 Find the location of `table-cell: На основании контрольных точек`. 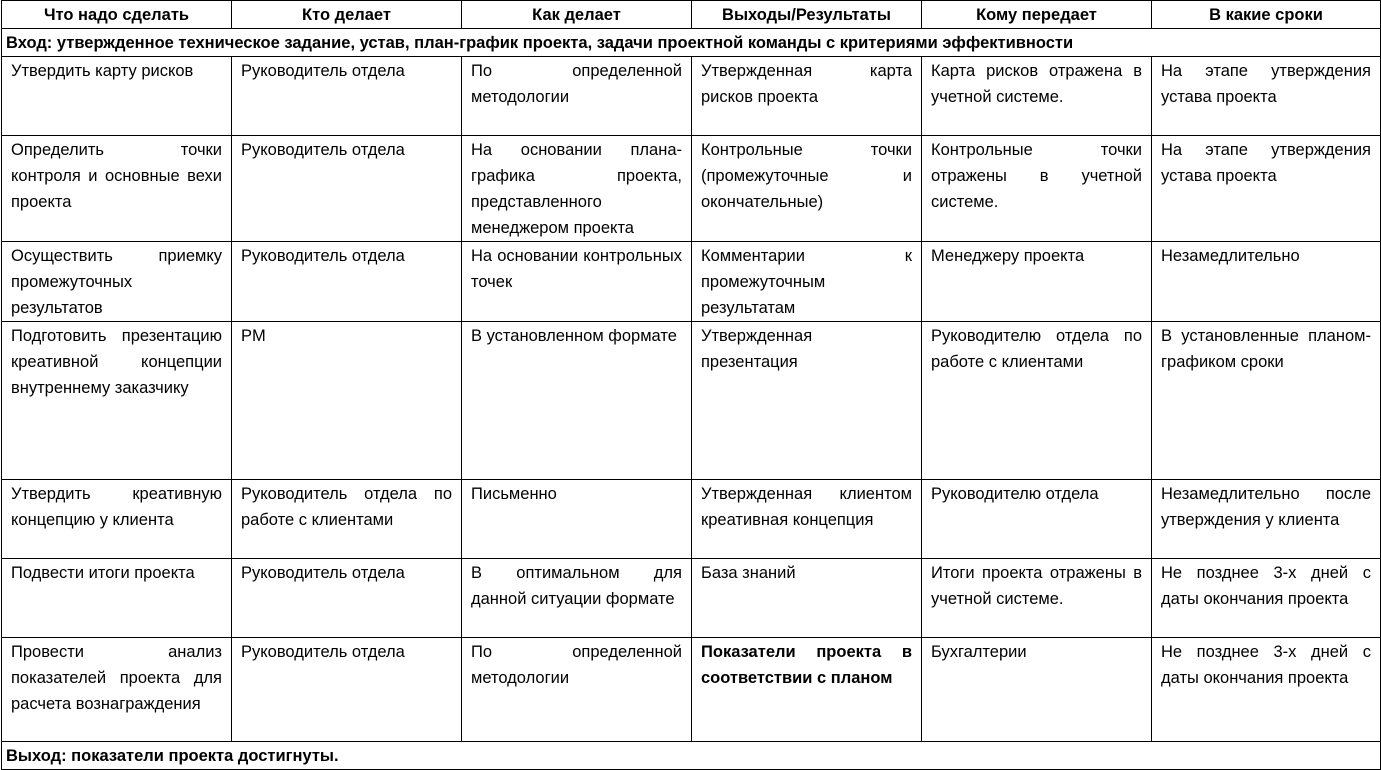

table-cell: На основании контрольных точек is located at coordinates (576, 281).